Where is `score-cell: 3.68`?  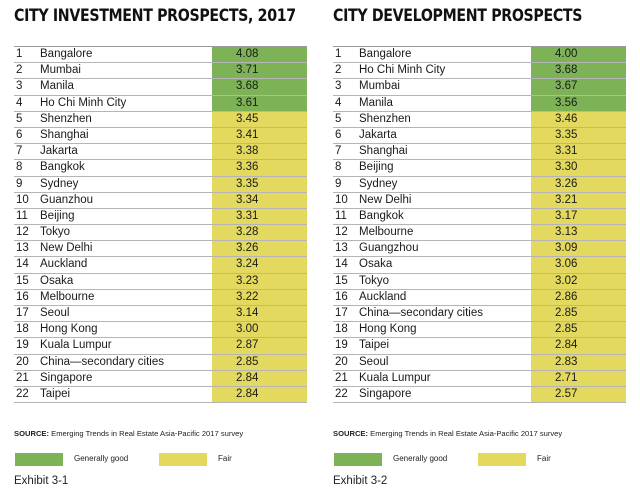
score-cell: 3.68 is located at coordinates (259, 87).